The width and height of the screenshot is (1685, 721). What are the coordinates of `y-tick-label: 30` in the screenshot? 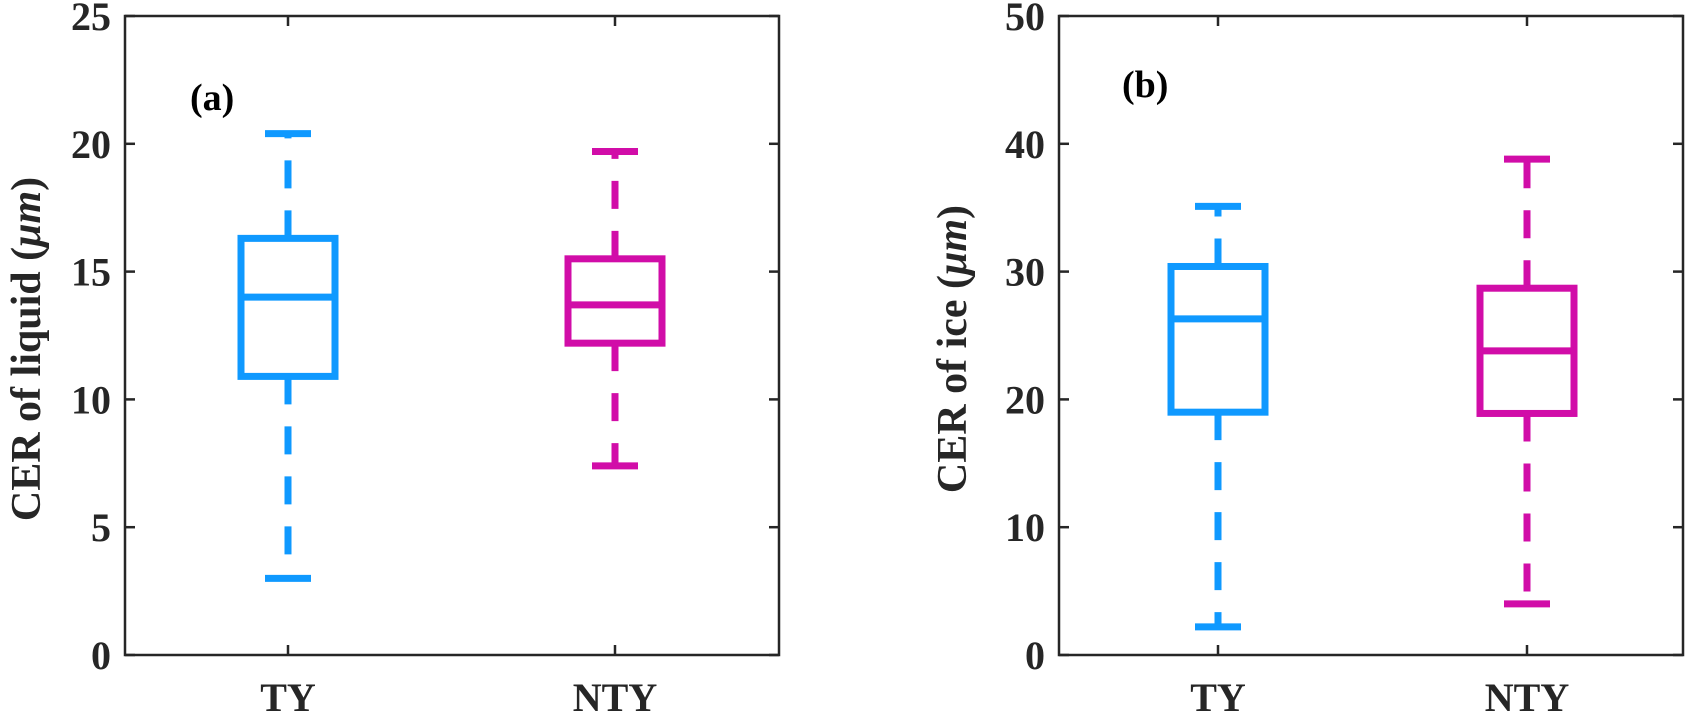 It's located at (1025, 272).